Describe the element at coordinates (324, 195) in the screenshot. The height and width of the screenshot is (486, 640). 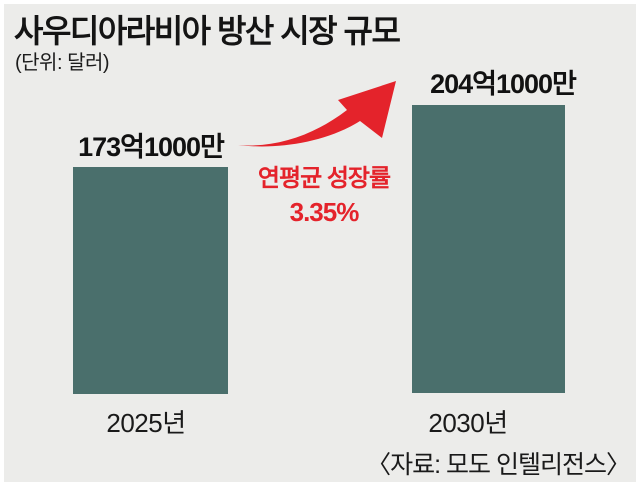
I see `growth-annotation: 연평균 성장률 3.35%` at that location.